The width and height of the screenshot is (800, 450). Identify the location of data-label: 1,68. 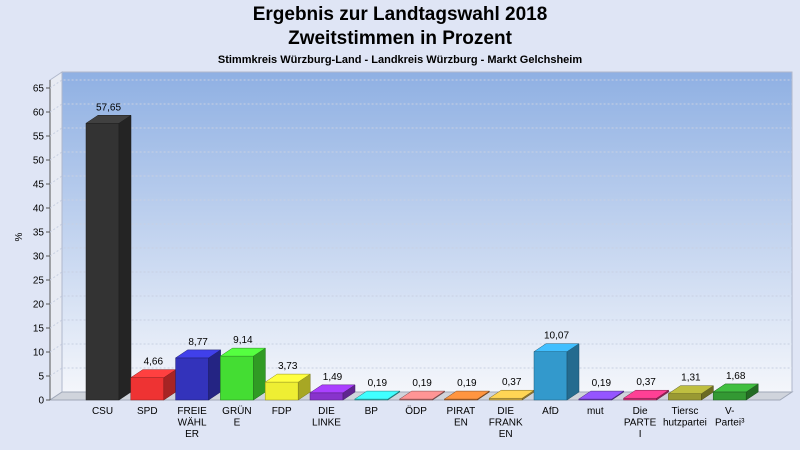
(736, 376).